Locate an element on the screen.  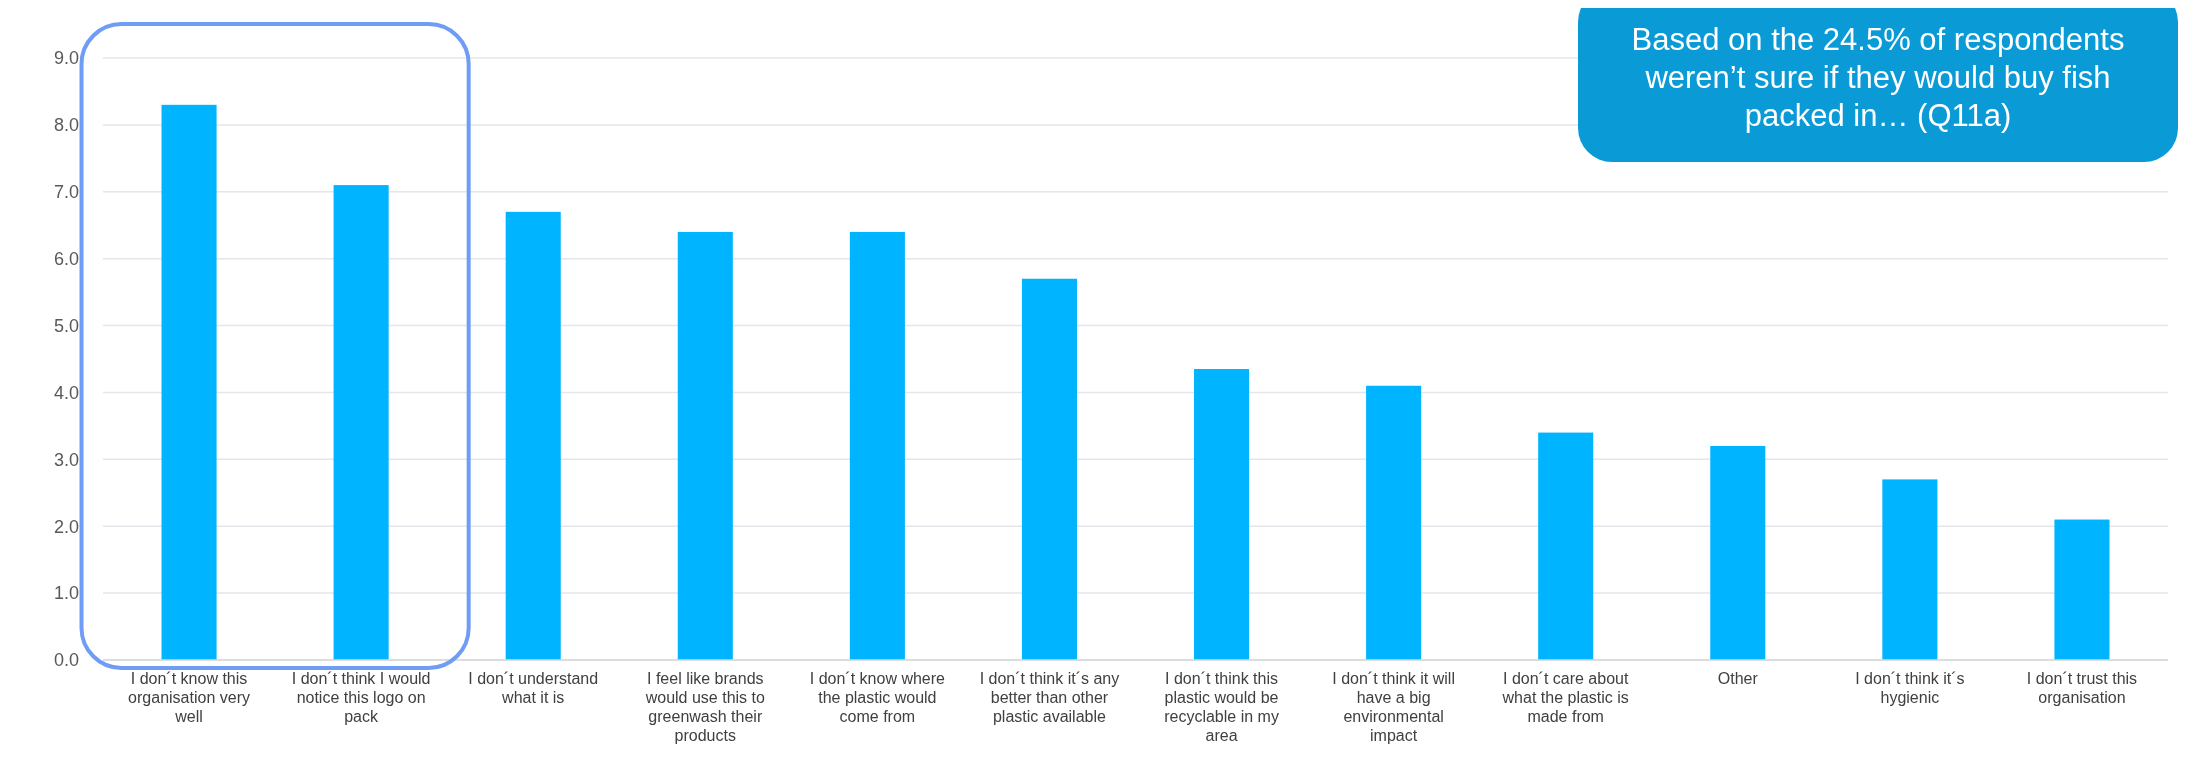
y-tick-label: 9.0 is located at coordinates (66, 58).